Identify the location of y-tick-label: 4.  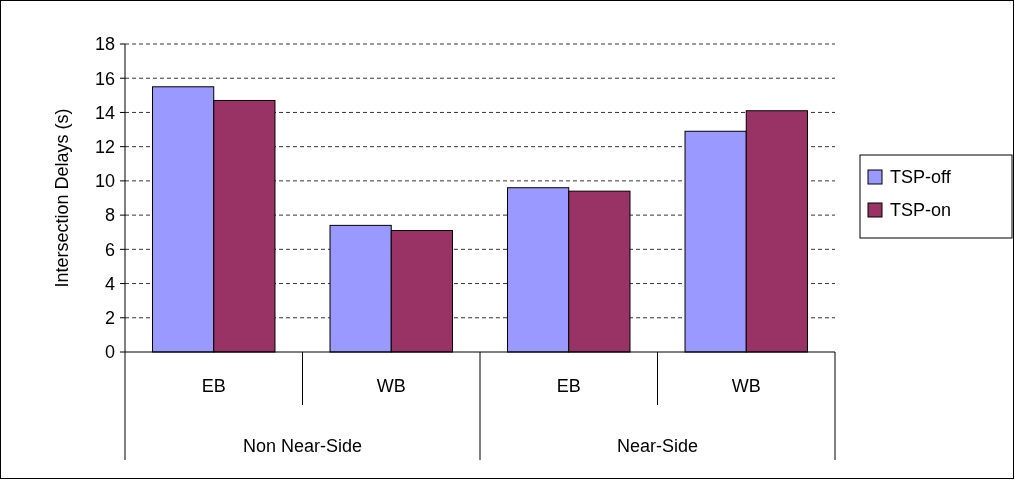
(109, 283).